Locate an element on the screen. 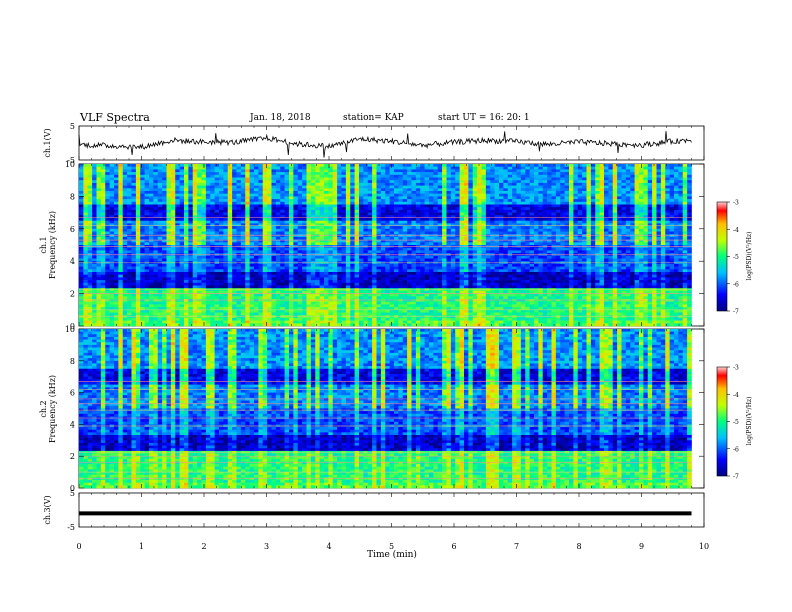 The height and width of the screenshot is (612, 792). x-tick-label: 7 is located at coordinates (516, 546).